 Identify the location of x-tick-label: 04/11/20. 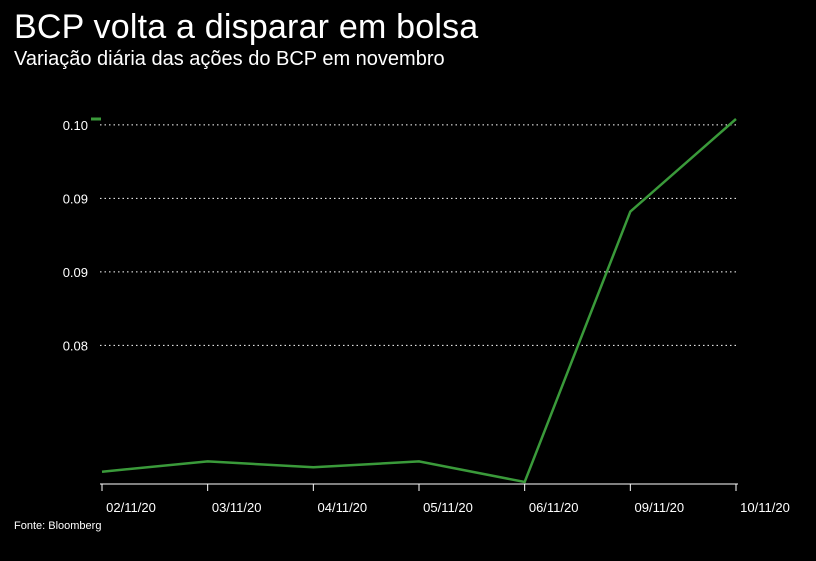
(343, 507).